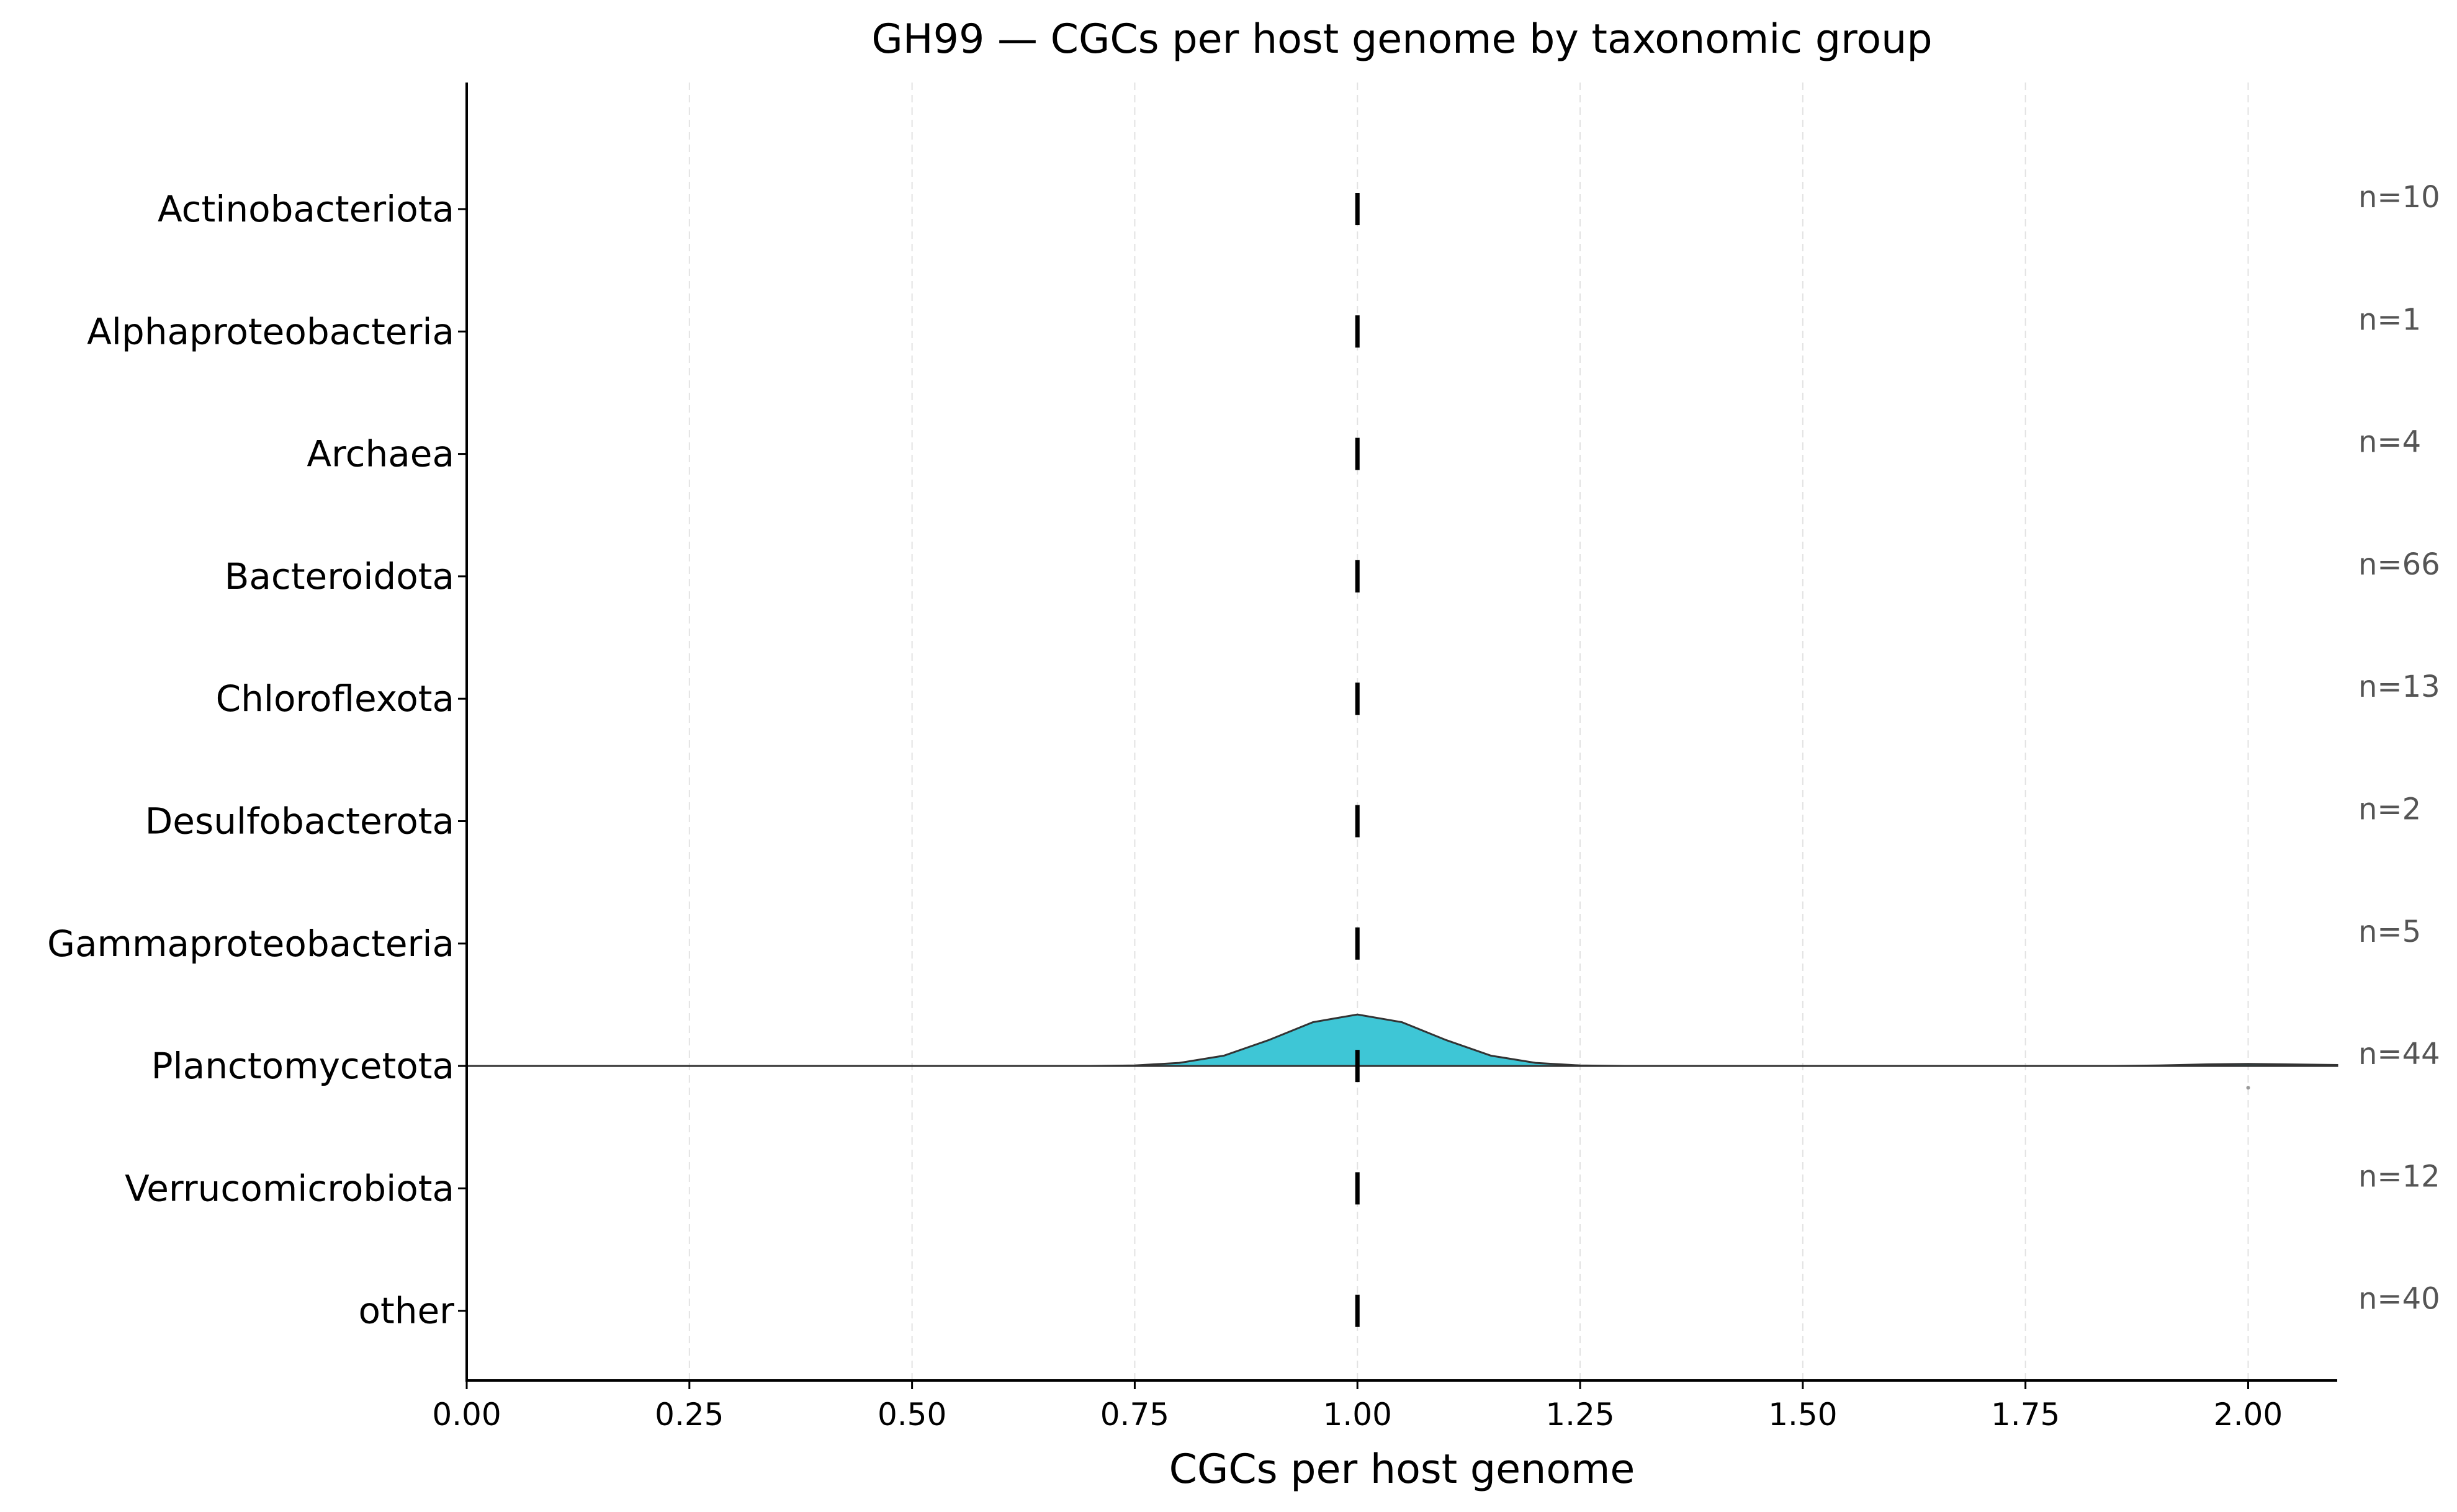 This screenshot has width=2457, height=1512. Describe the element at coordinates (1357, 1415) in the screenshot. I see `x-tick-label: 1.00` at that location.